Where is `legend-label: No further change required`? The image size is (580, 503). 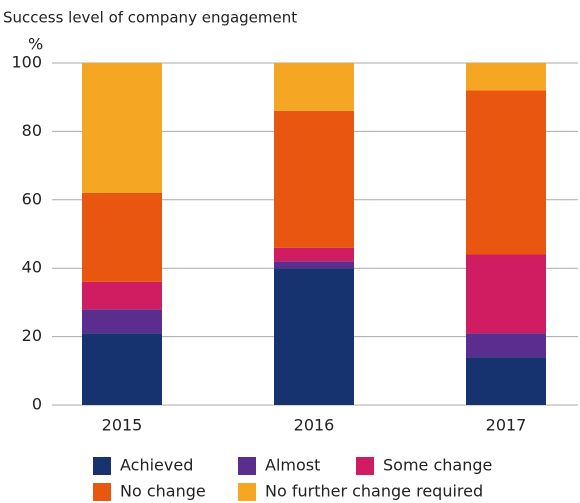
legend-label: No further change required is located at coordinates (374, 491).